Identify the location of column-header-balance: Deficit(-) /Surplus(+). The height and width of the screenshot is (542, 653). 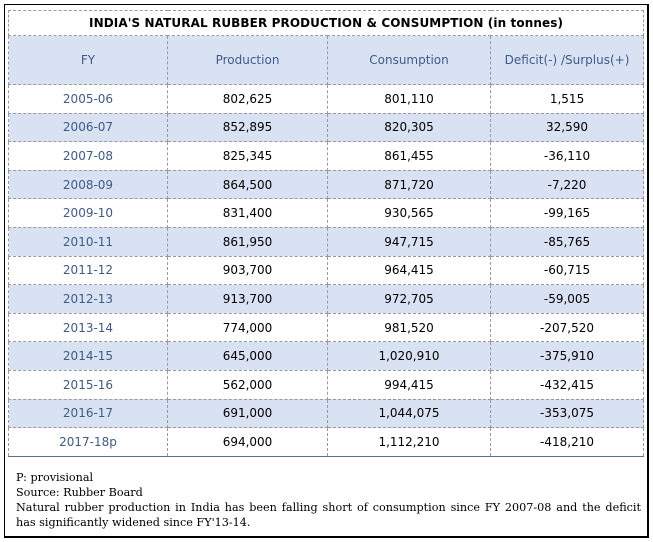
(567, 60).